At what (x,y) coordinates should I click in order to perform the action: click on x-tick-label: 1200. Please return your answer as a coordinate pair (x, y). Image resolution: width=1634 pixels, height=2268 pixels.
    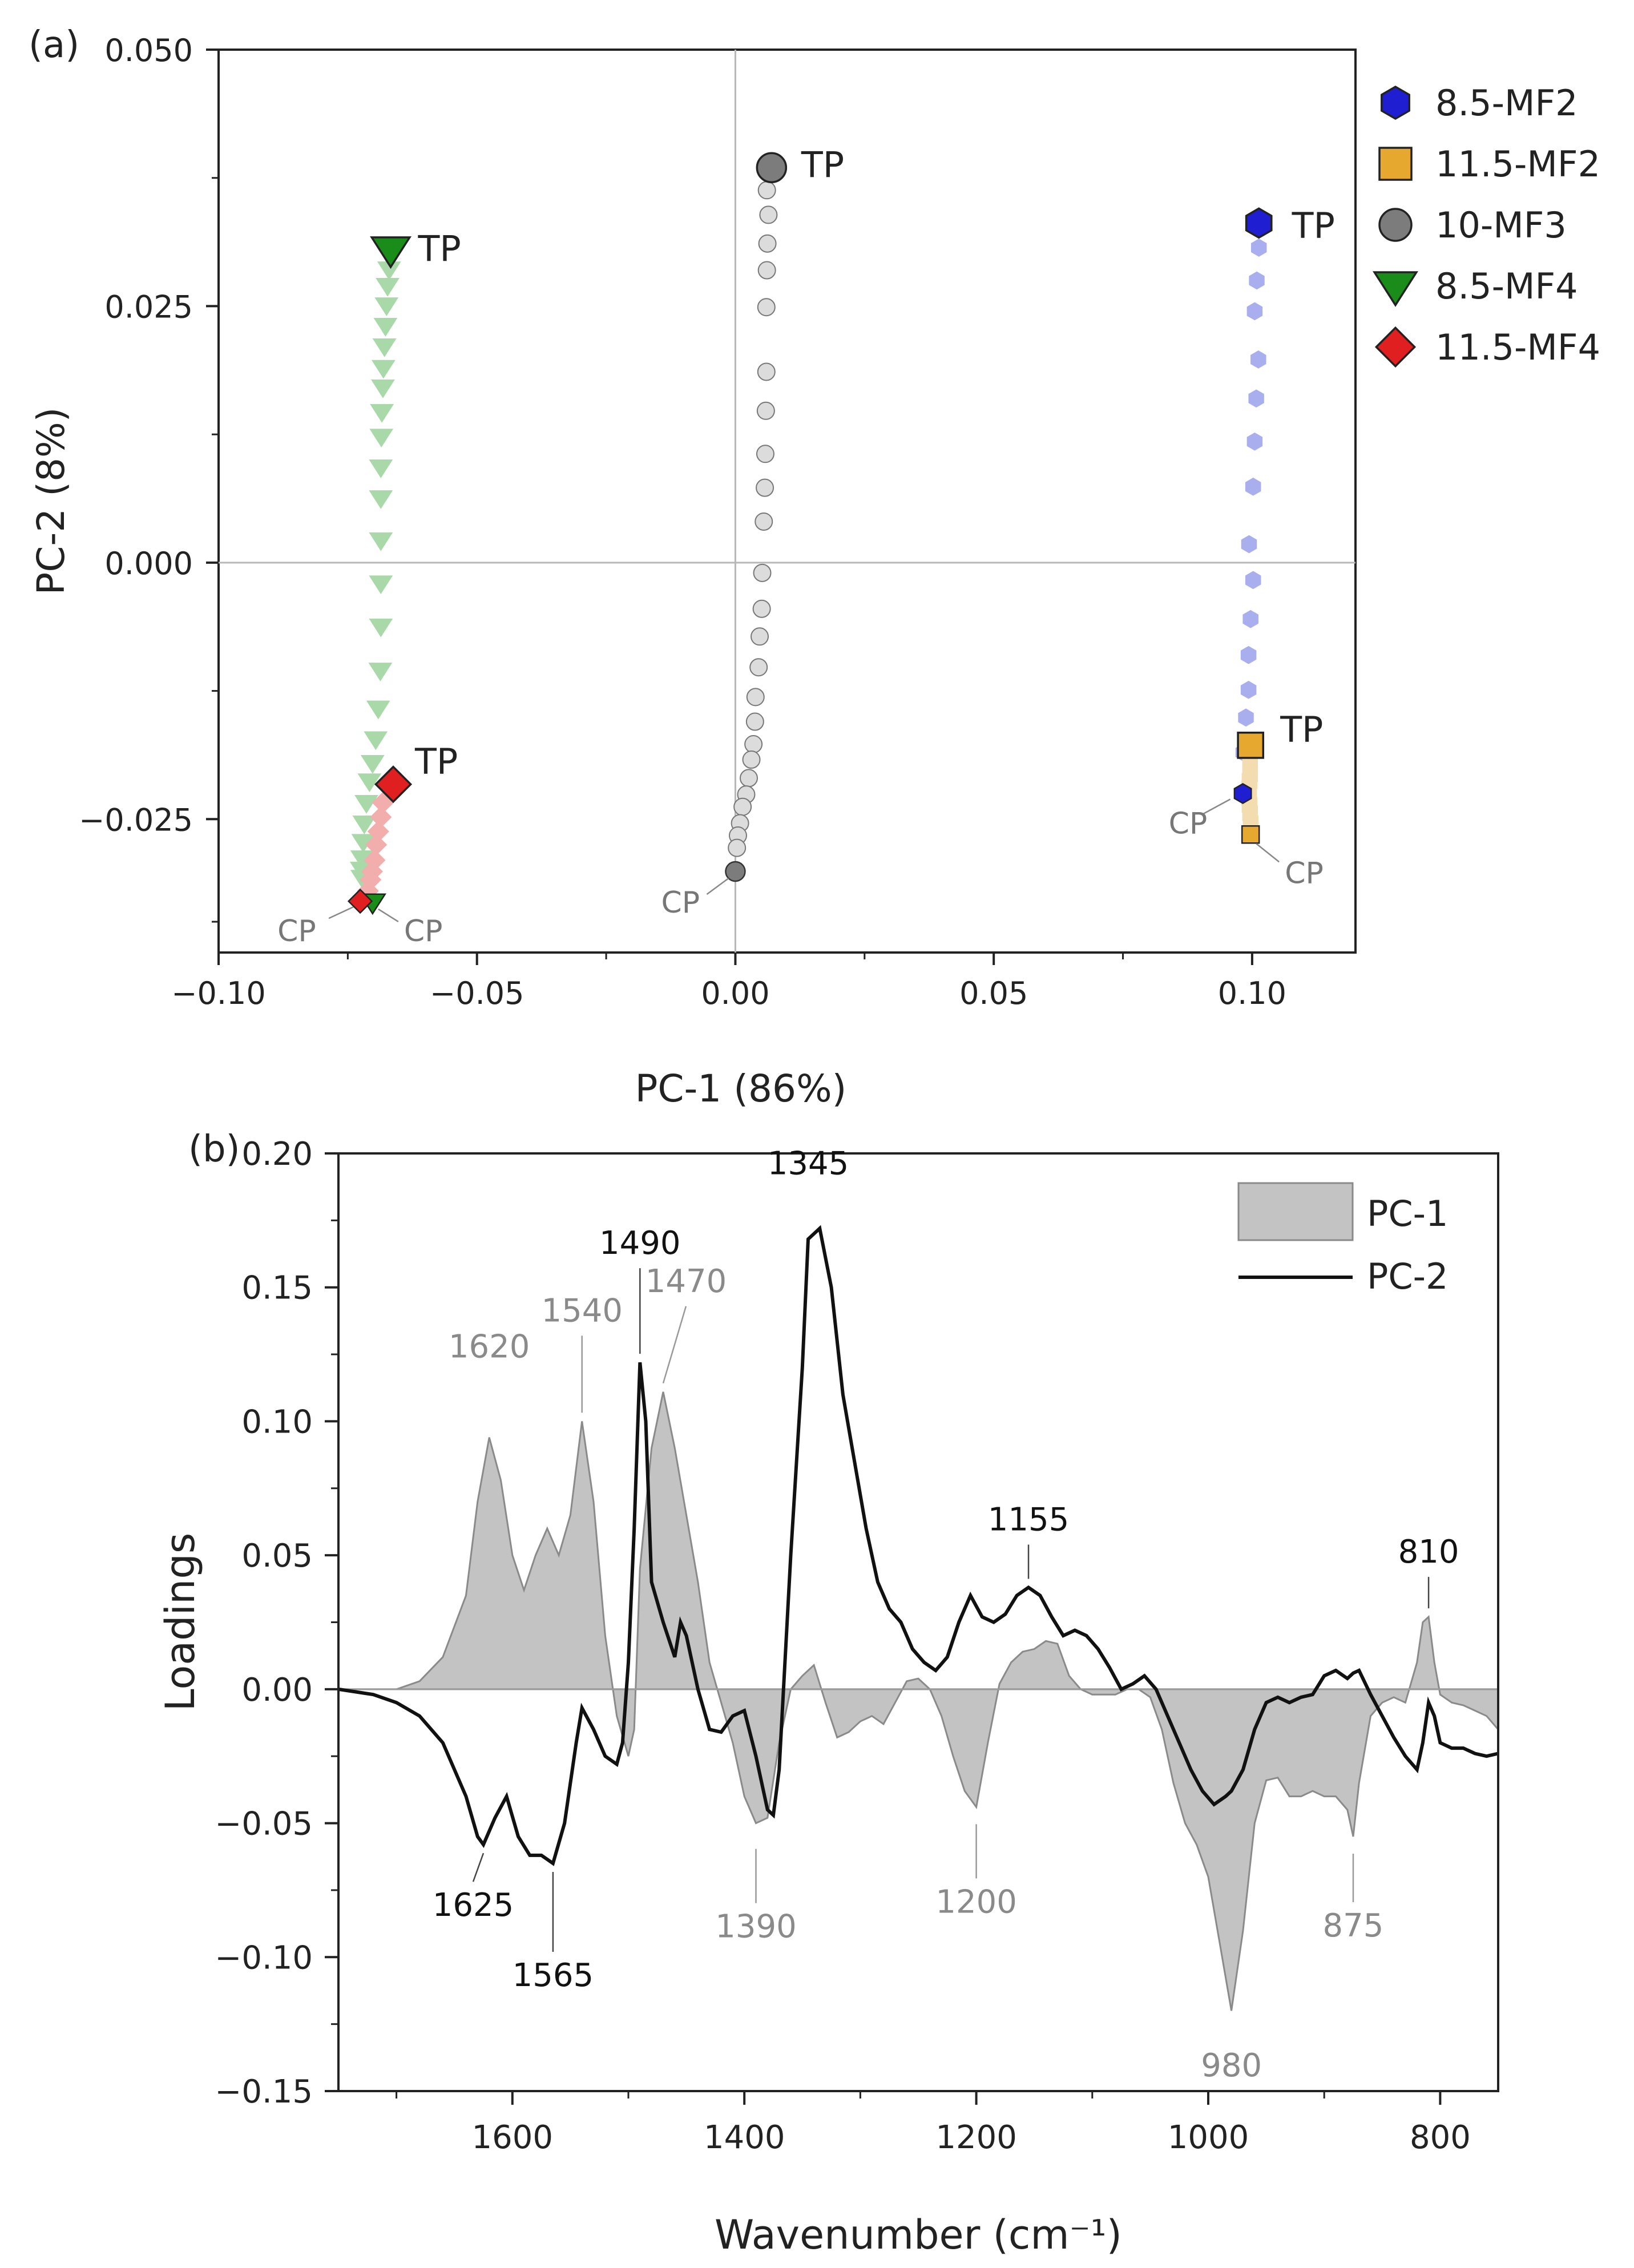
    Looking at the image, I should click on (976, 2137).